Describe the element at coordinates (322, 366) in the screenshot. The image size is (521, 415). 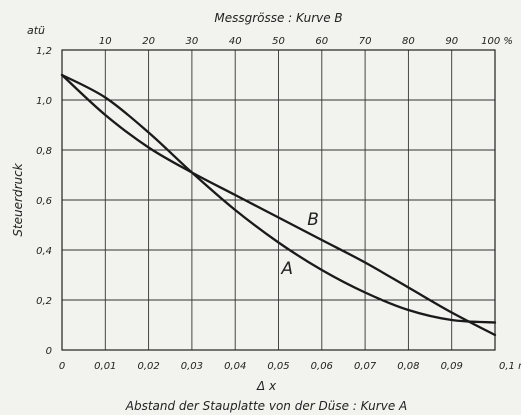
I see `x-tick-label: 0,06` at that location.